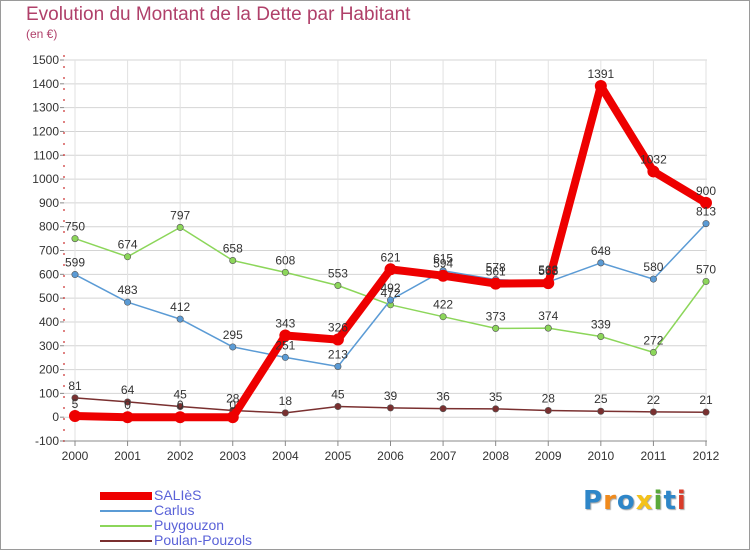 The image size is (750, 550). What do you see at coordinates (285, 456) in the screenshot?
I see `x-tick-label: 2004` at bounding box center [285, 456].